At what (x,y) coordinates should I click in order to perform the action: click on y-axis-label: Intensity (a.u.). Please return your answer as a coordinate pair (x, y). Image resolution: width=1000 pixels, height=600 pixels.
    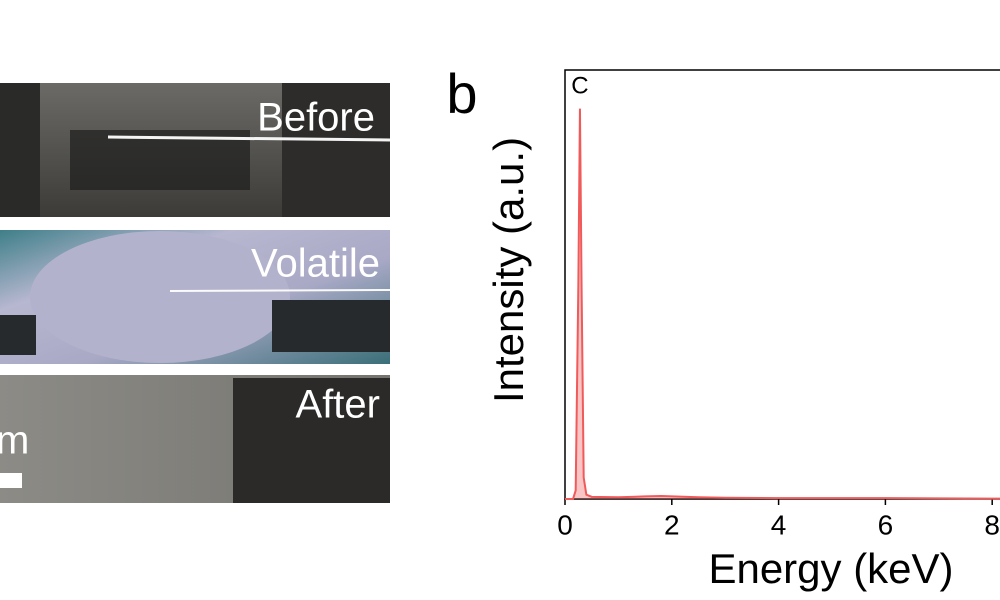
    Looking at the image, I should click on (508, 270).